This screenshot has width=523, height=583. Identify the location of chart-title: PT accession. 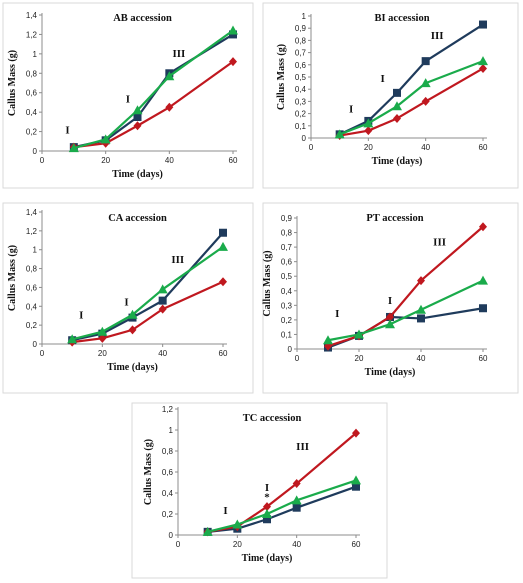
(394, 218).